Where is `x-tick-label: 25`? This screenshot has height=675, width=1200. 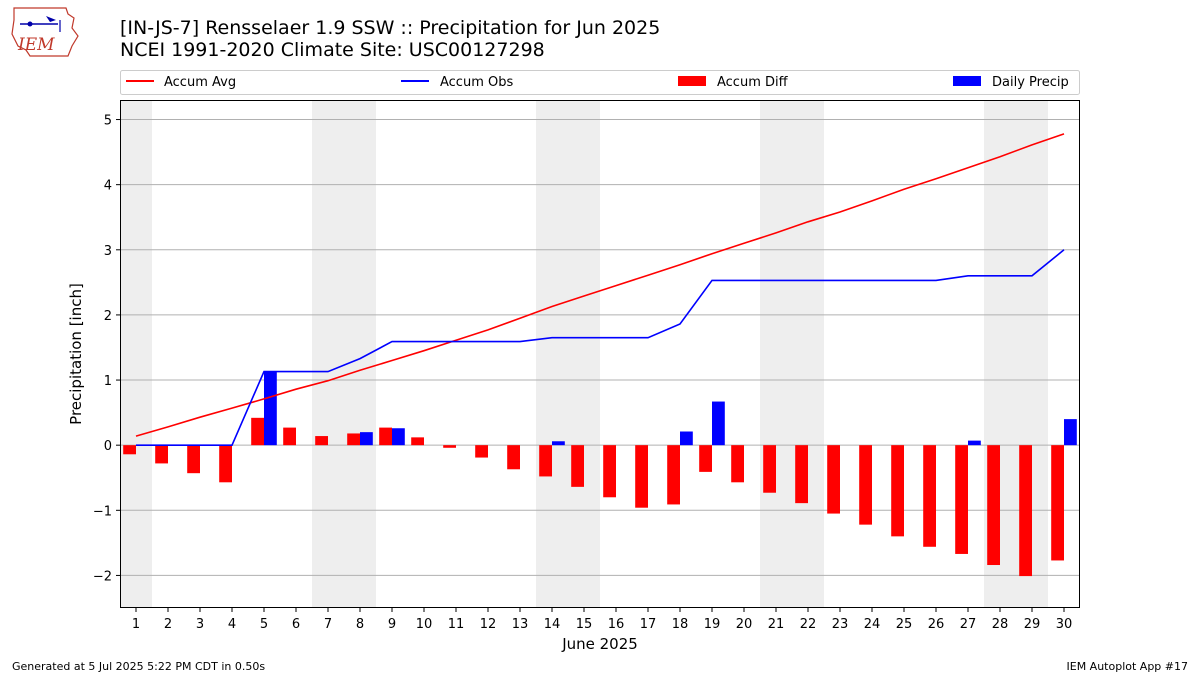
x-tick-label: 25 is located at coordinates (904, 624).